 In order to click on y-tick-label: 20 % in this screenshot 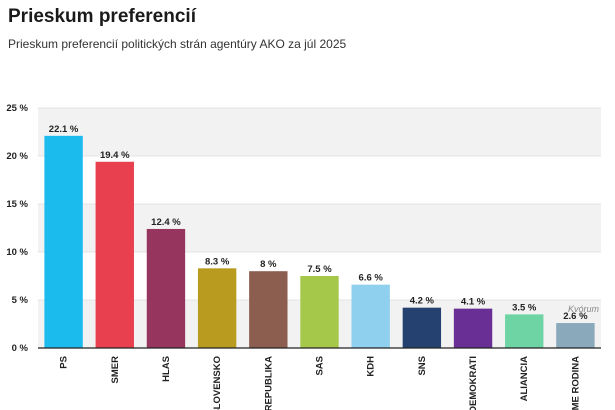, I will do `click(17, 156)`.